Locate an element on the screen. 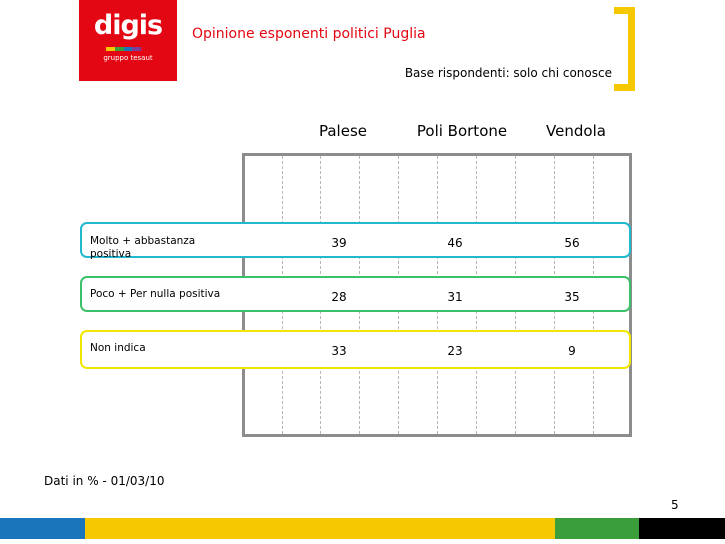  logo-tagline: gruppo tesaut is located at coordinates (128, 58).